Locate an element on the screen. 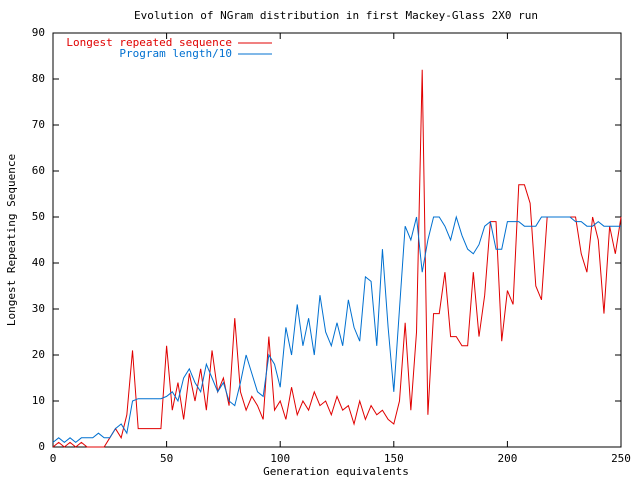 The height and width of the screenshot is (480, 640). x-tick-label: 50 is located at coordinates (166, 458).